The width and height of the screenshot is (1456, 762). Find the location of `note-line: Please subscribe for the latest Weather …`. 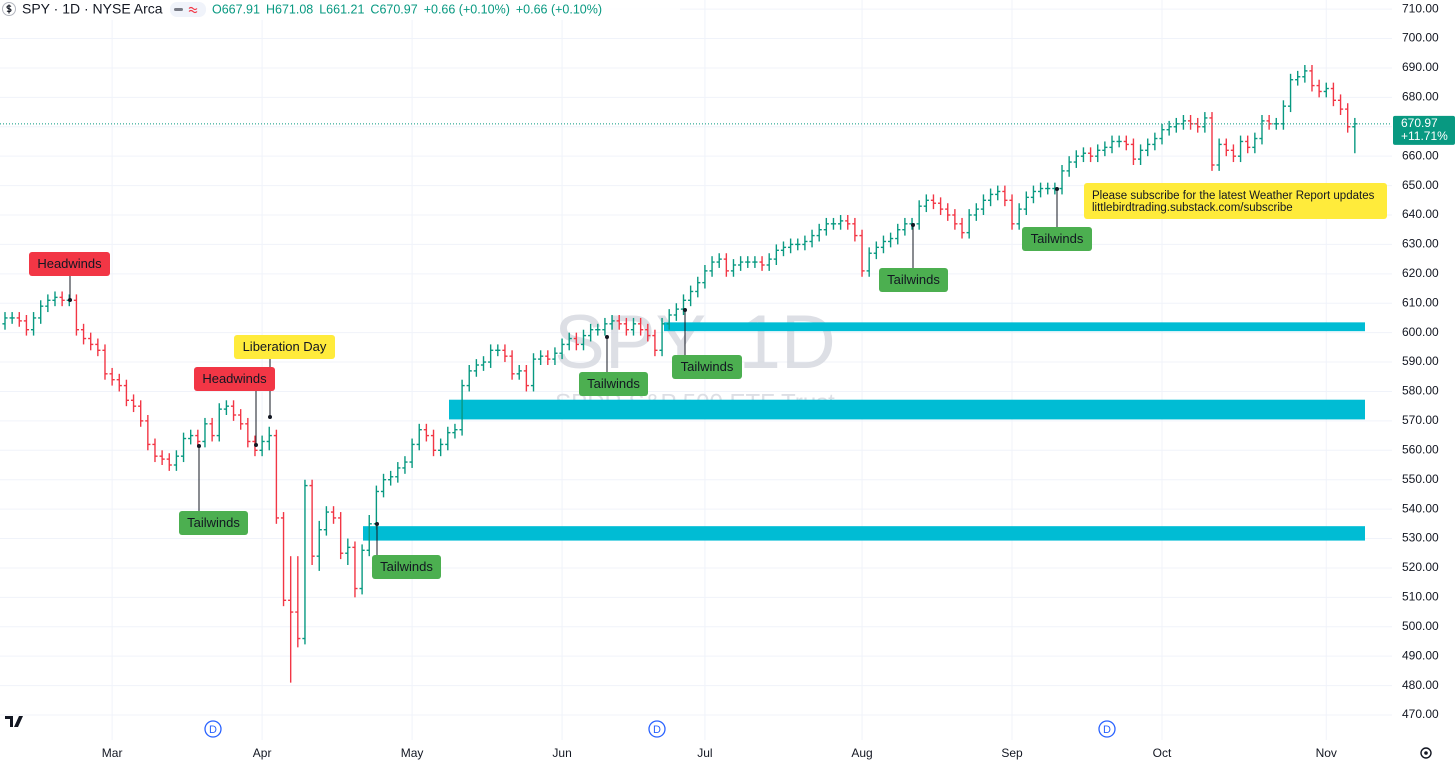

note-line: Please subscribe for the latest Weather … is located at coordinates (1233, 196).